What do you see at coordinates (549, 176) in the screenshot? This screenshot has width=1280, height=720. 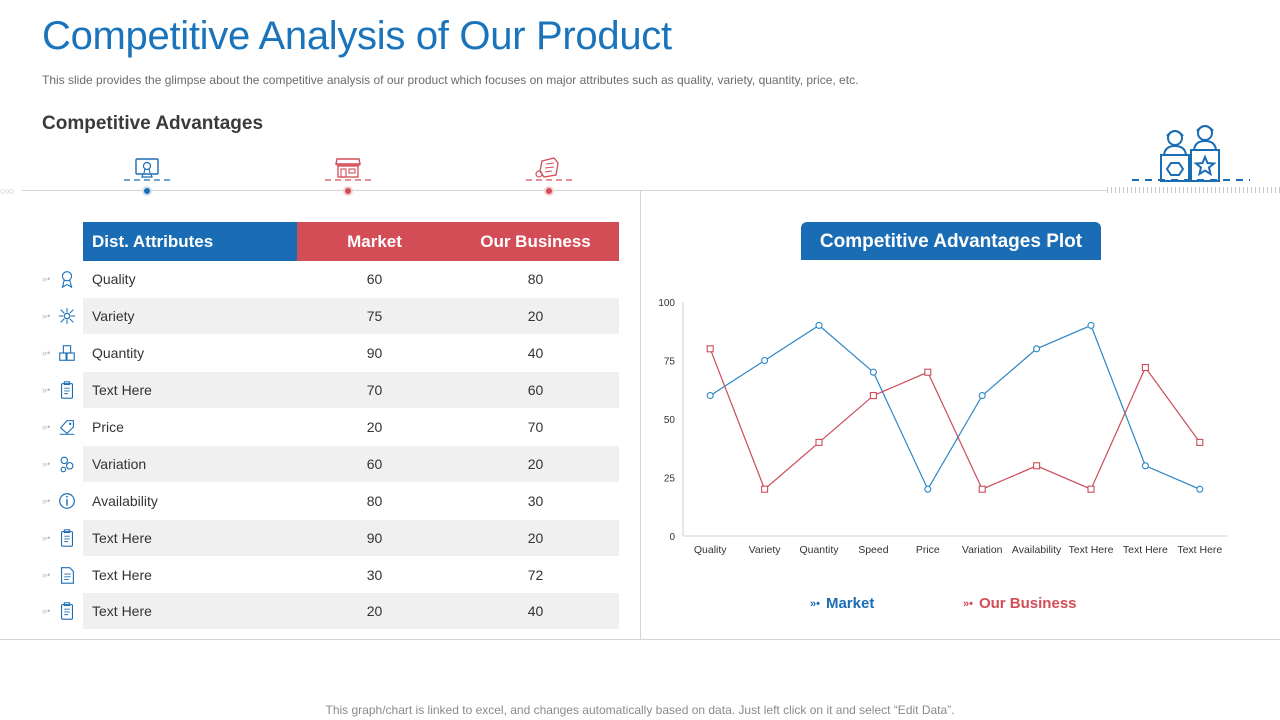 I see `product-tag-icon` at bounding box center [549, 176].